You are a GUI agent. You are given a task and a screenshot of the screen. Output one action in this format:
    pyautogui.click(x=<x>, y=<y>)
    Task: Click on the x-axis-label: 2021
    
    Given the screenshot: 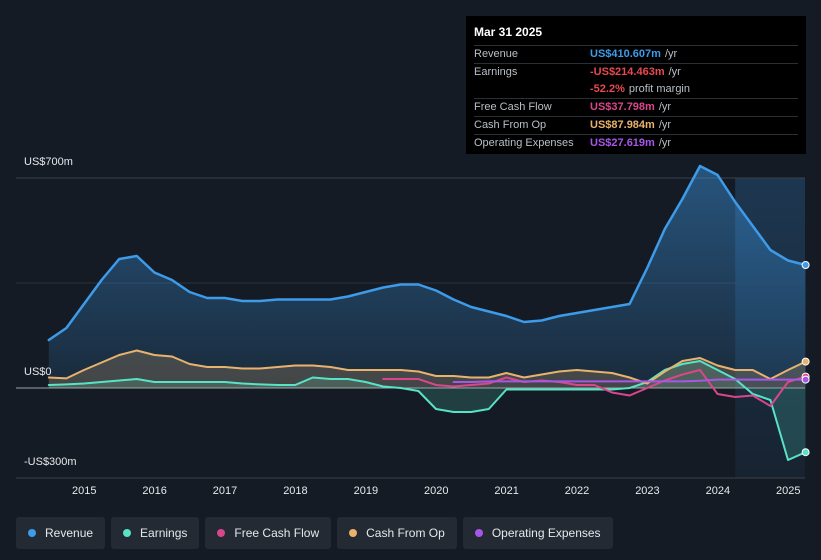 What is the action you would take?
    pyautogui.click(x=506, y=491)
    